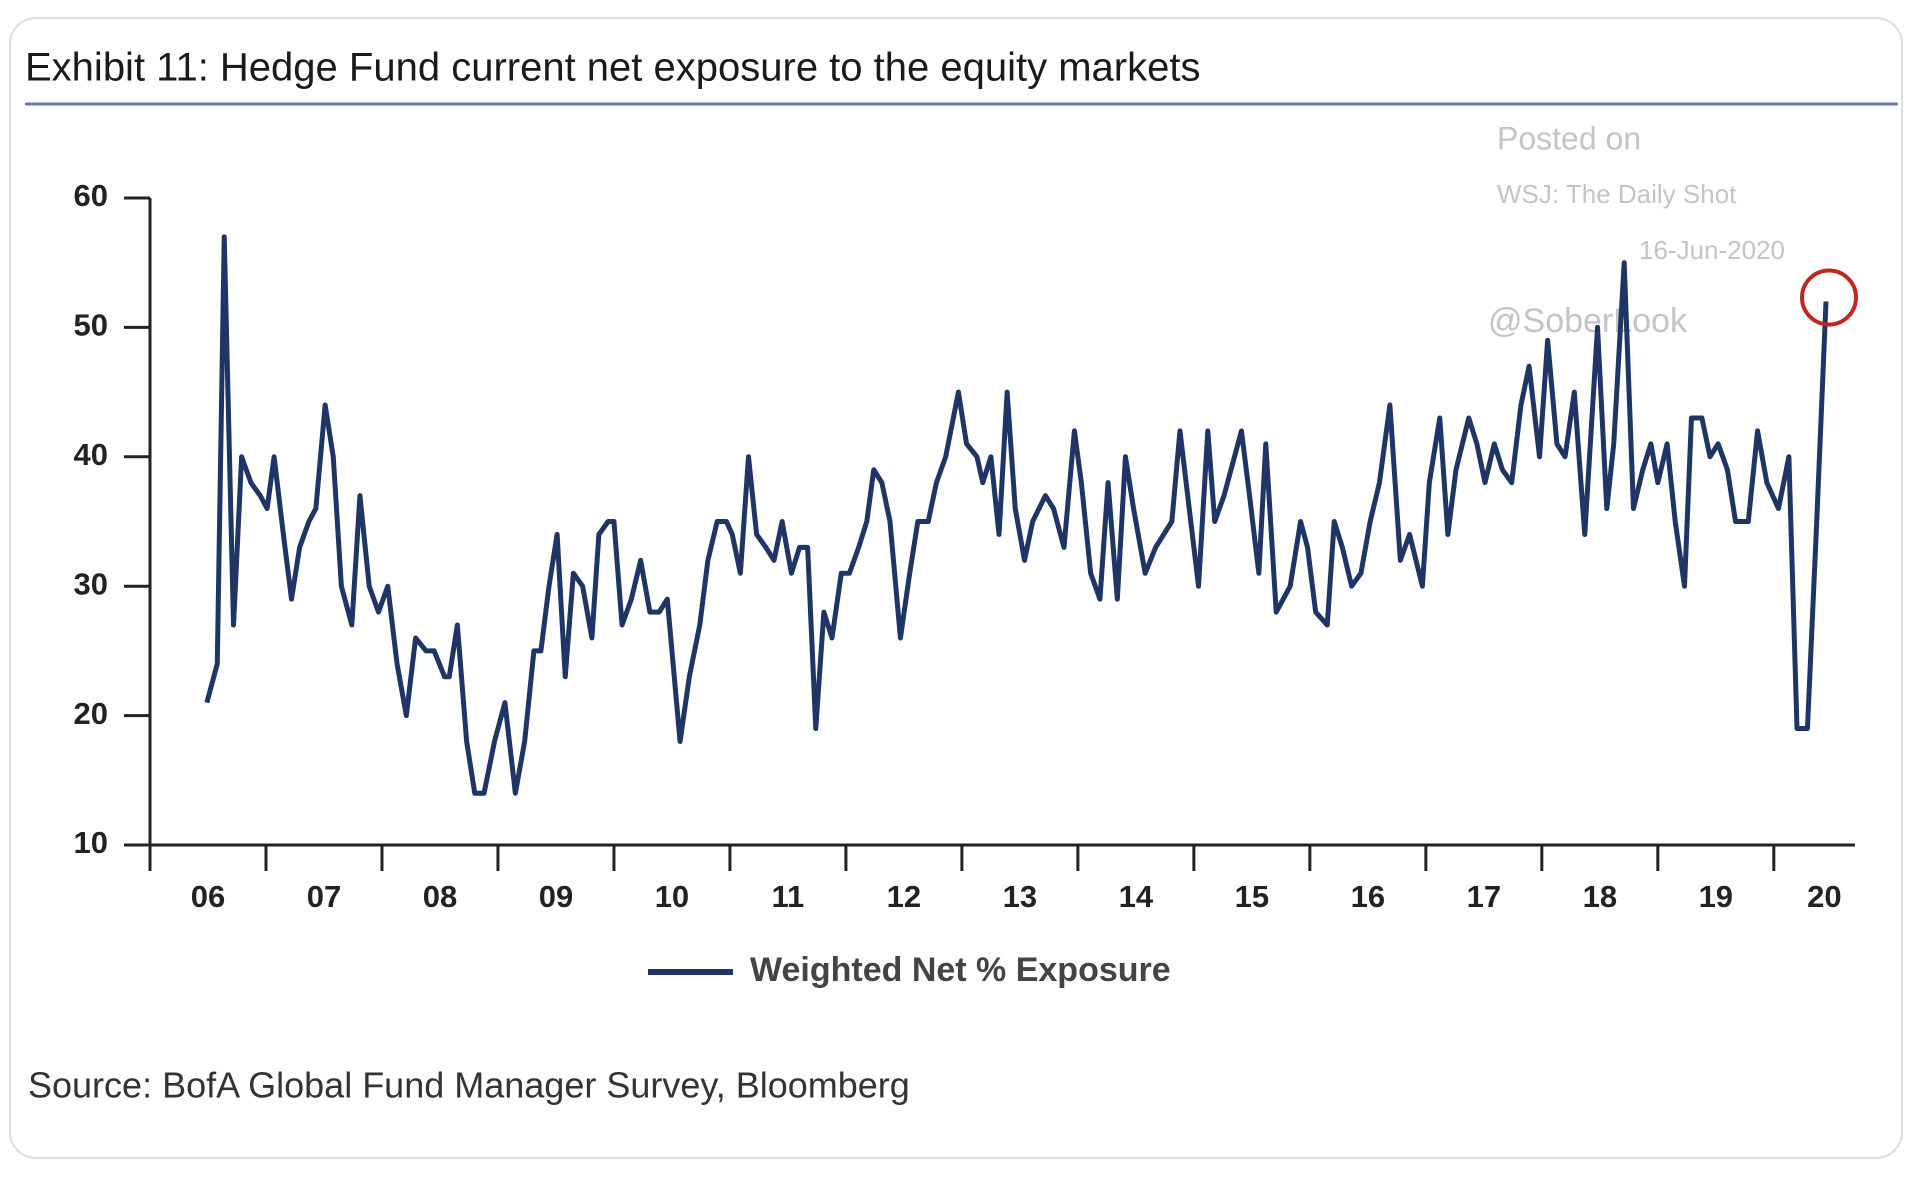 The width and height of the screenshot is (1912, 1181). What do you see at coordinates (1569, 138) in the screenshot?
I see `watermark: Posted on` at bounding box center [1569, 138].